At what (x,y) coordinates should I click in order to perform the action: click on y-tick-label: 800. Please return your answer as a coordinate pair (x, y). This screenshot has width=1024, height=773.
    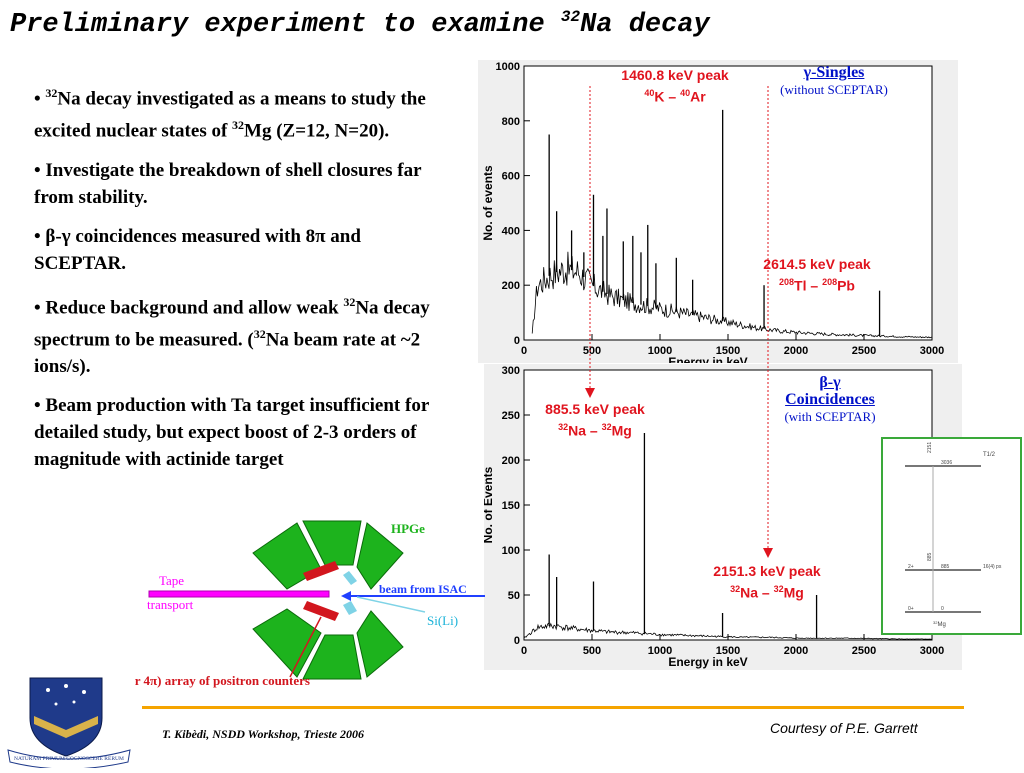
    Looking at the image, I should click on (511, 122).